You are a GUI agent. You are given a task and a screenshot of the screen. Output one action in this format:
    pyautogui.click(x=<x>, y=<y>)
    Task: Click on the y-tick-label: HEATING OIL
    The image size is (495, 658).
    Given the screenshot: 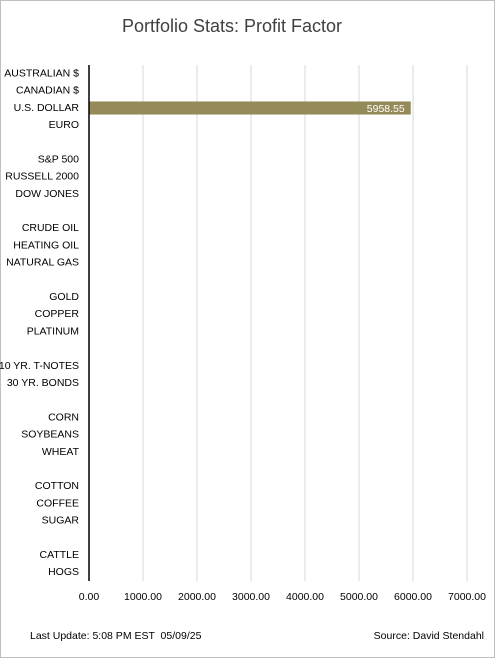 What is the action you would take?
    pyautogui.click(x=46, y=245)
    